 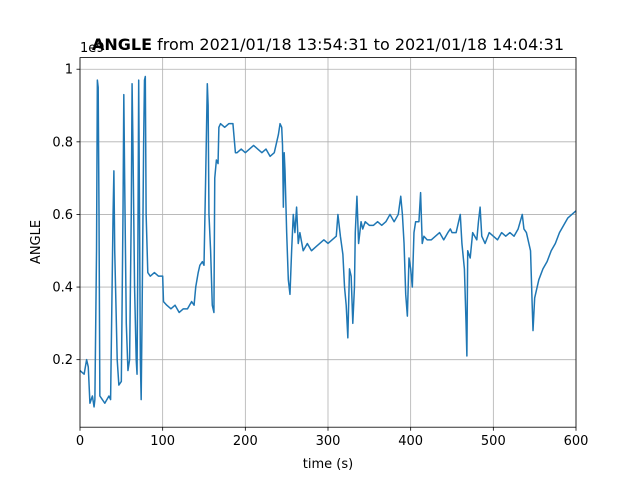 What do you see at coordinates (69, 70) in the screenshot?
I see `y-tick-label: 1` at bounding box center [69, 70].